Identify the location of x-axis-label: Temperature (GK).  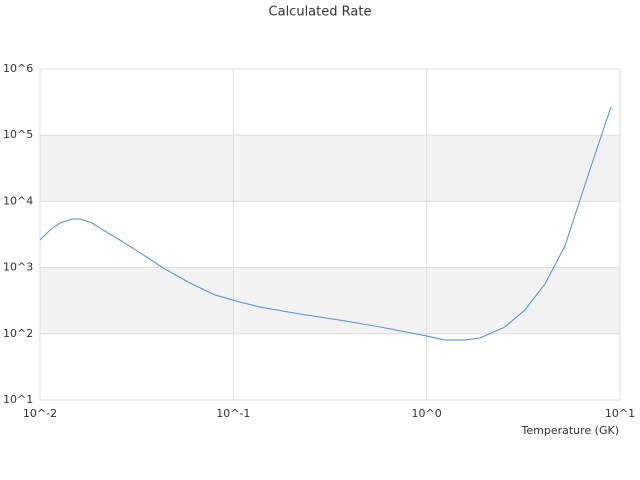
(570, 430).